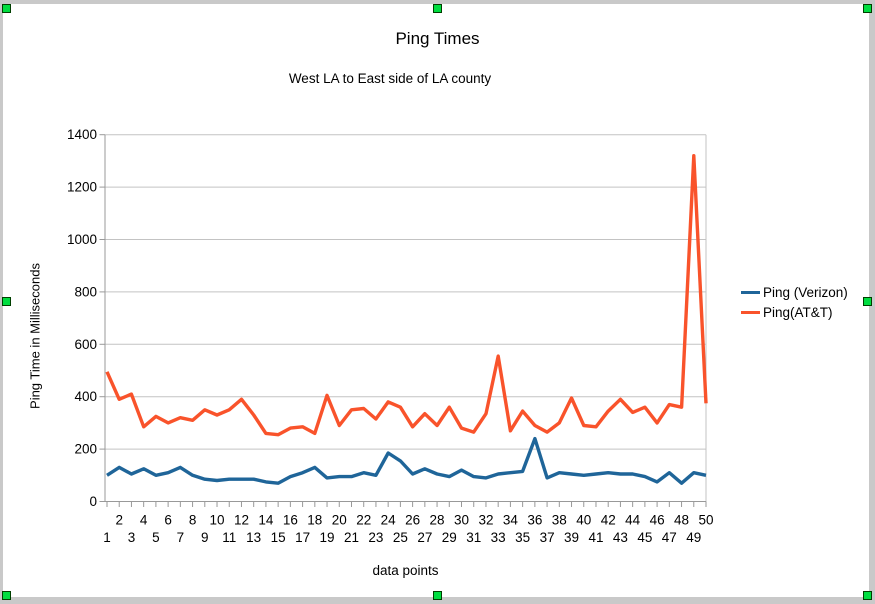  What do you see at coordinates (168, 520) in the screenshot?
I see `x-tick-label: 6` at bounding box center [168, 520].